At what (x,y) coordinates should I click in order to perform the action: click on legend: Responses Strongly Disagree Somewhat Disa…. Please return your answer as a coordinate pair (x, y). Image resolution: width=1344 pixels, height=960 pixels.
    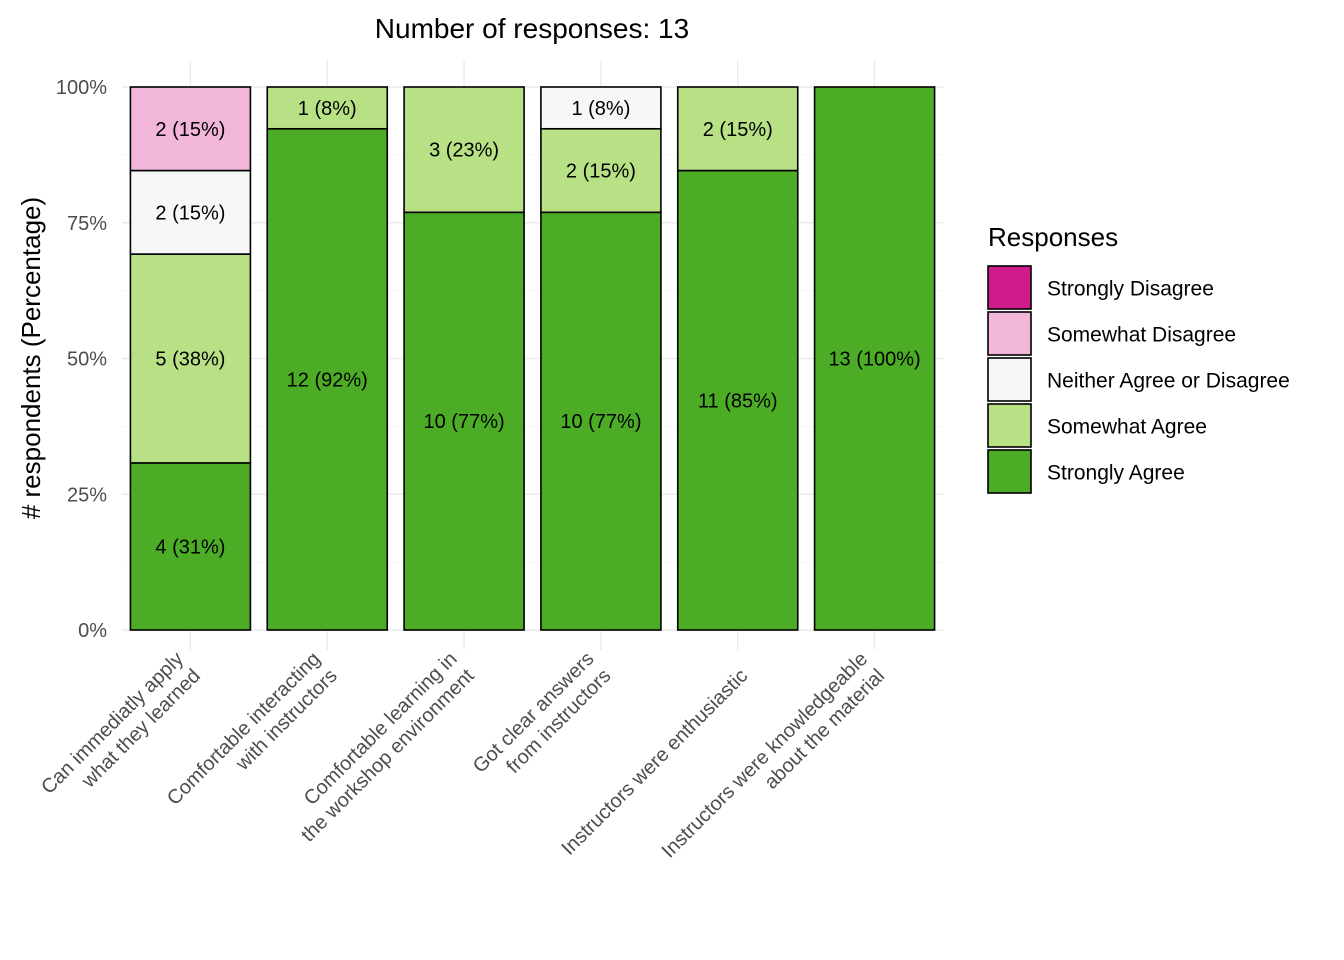
    Looking at the image, I should click on (1138, 358).